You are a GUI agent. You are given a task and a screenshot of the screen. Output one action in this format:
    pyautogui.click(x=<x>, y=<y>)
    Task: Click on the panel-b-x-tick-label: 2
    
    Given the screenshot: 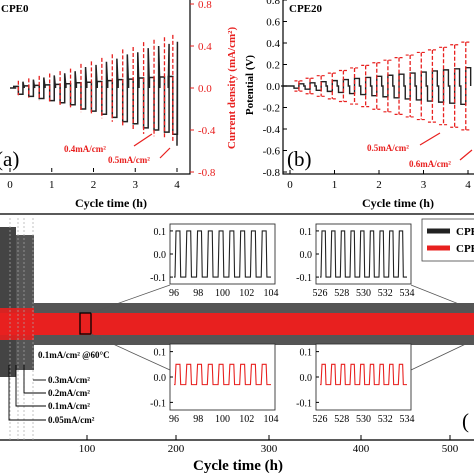 What is the action you would take?
    pyautogui.click(x=379, y=185)
    